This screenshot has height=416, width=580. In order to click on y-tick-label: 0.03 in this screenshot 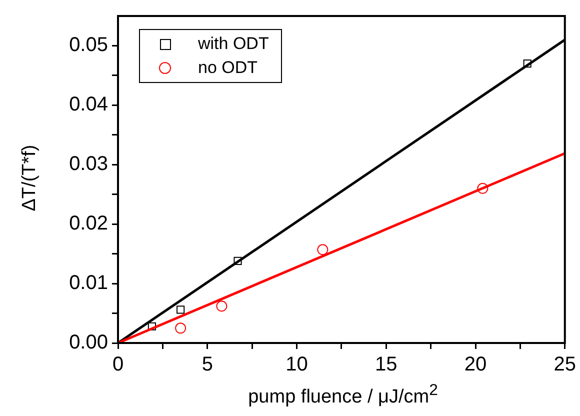, I will do `click(88, 164)`.